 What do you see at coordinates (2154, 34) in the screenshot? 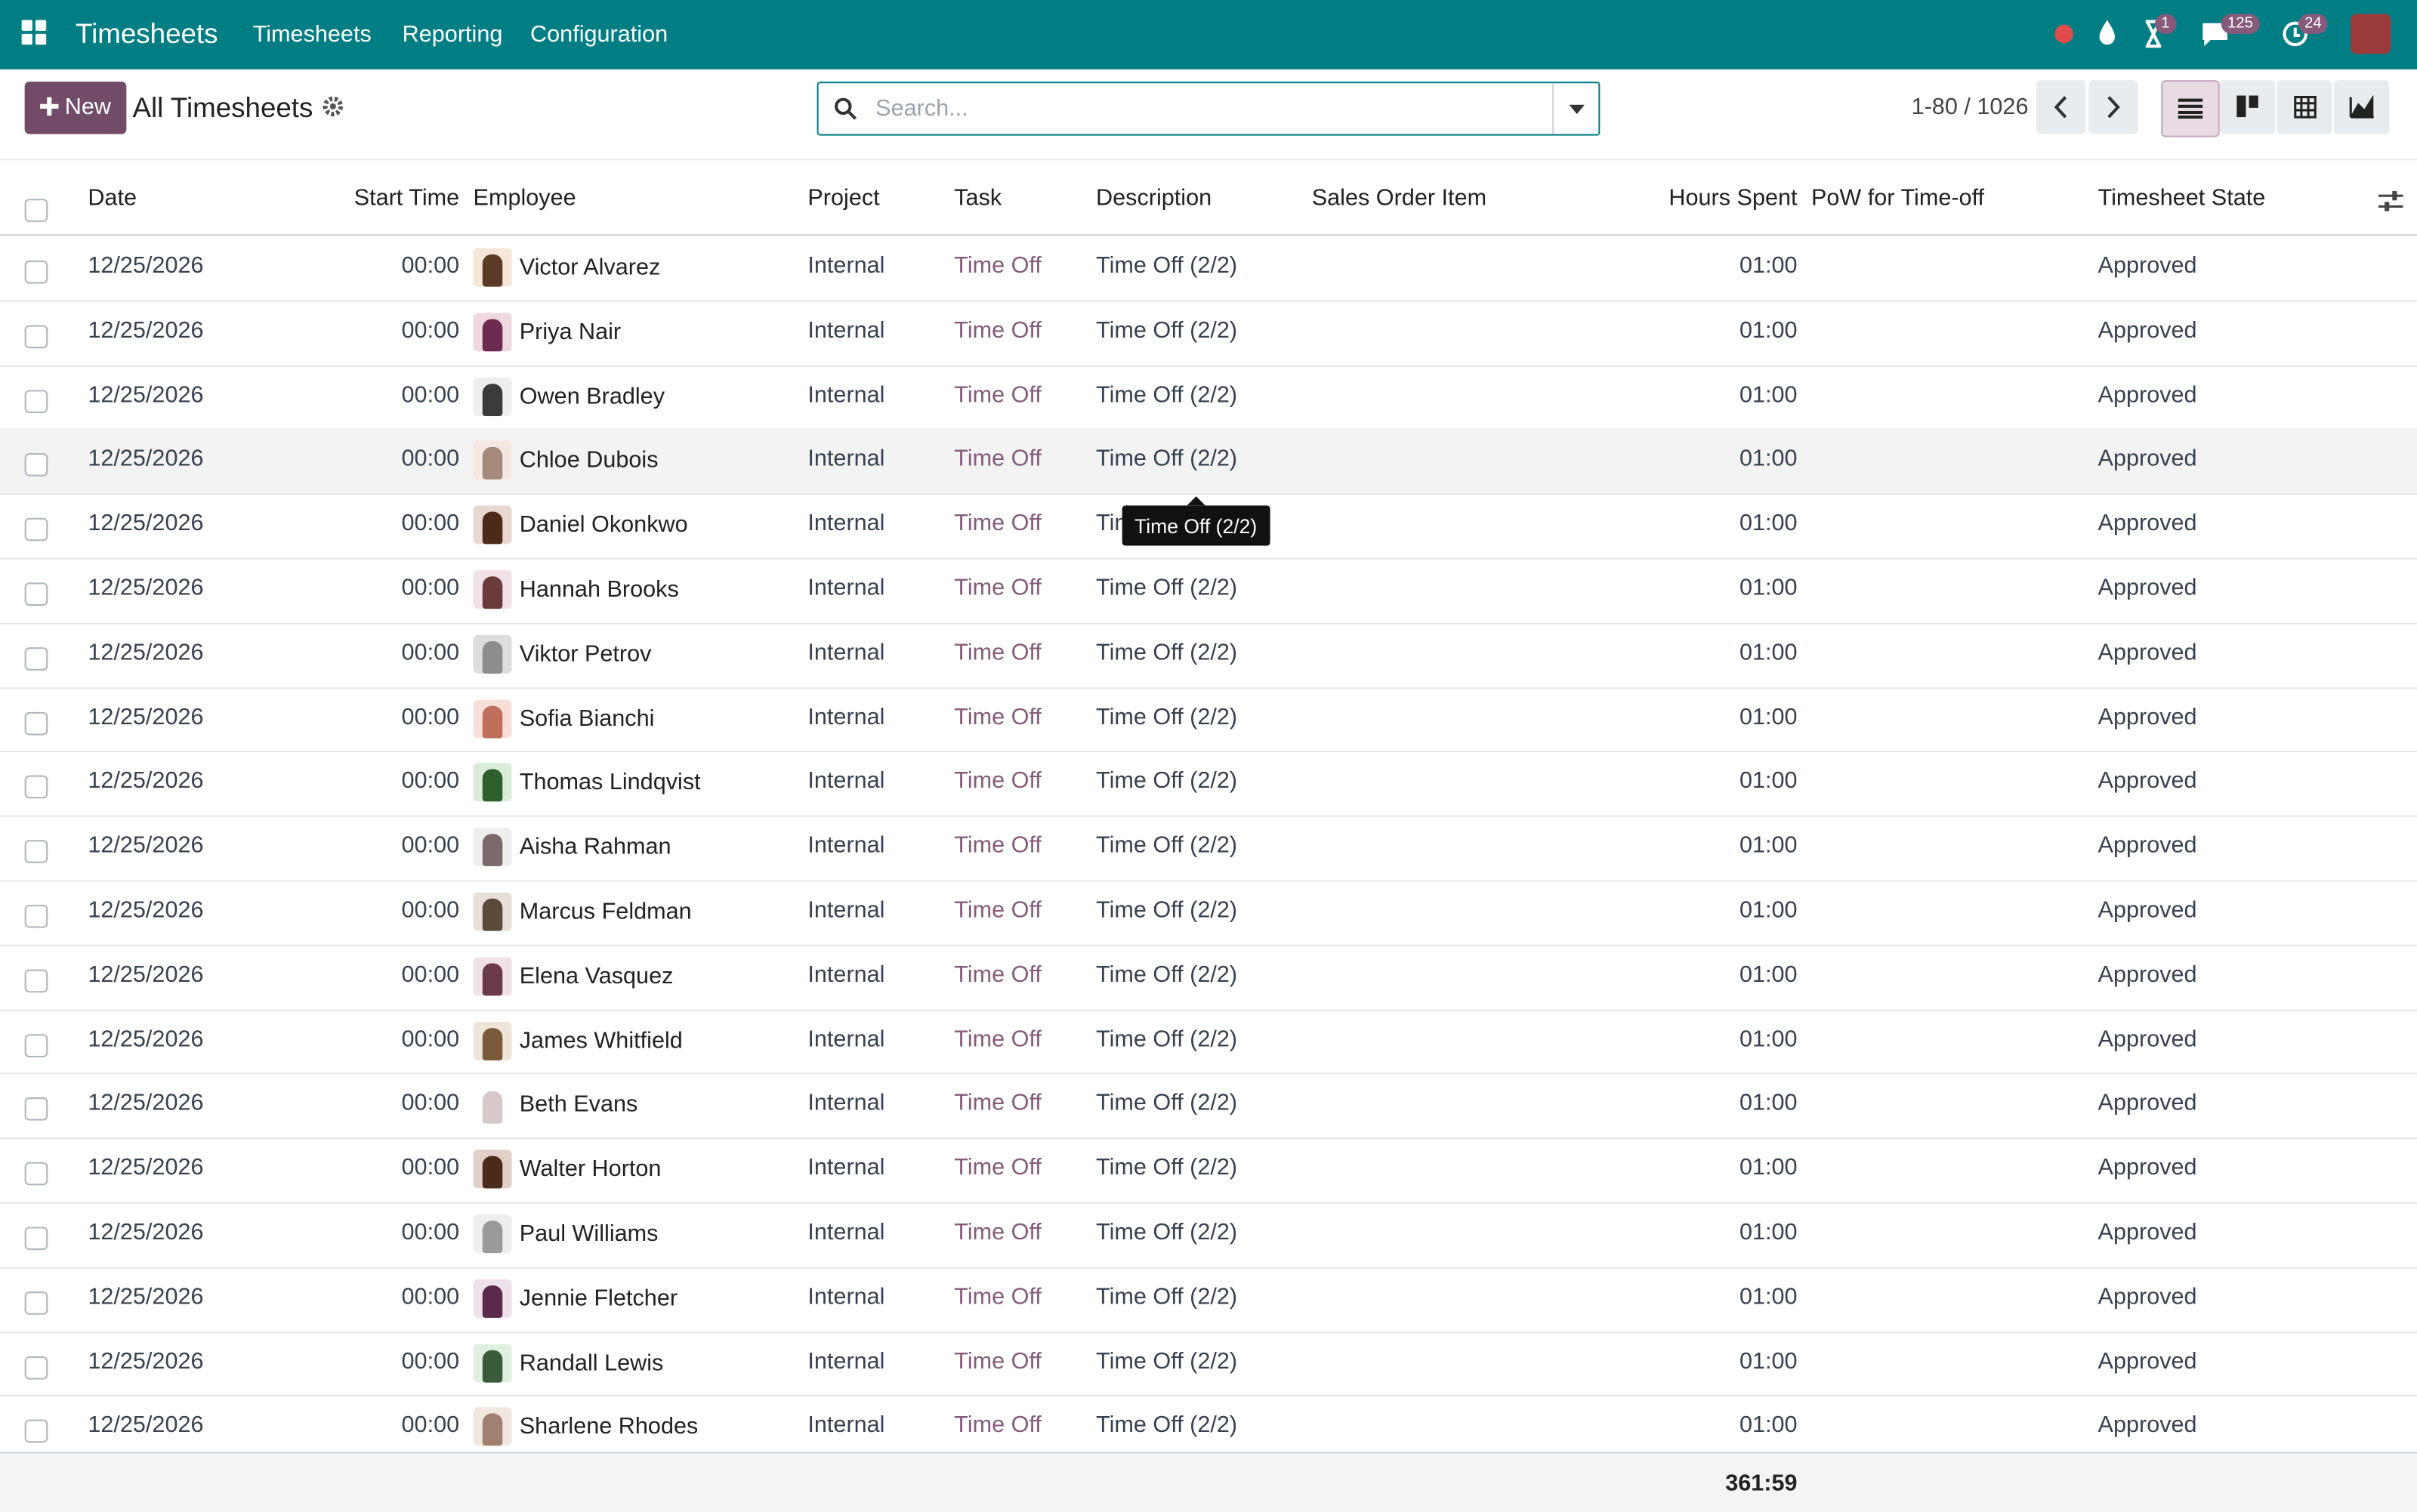
I see `activity-icon` at bounding box center [2154, 34].